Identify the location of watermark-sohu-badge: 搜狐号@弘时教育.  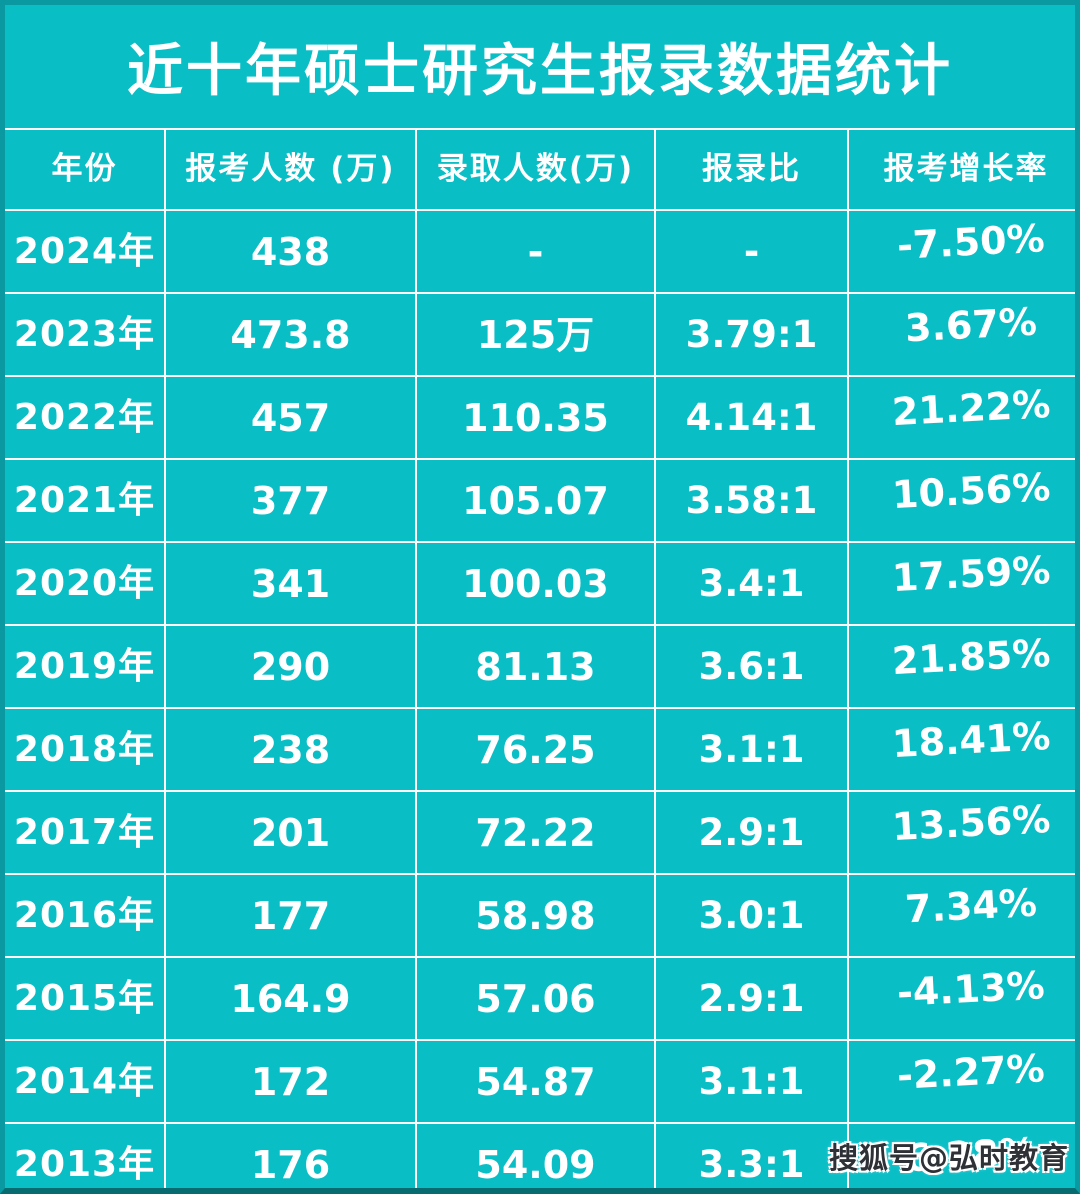
(948, 1158).